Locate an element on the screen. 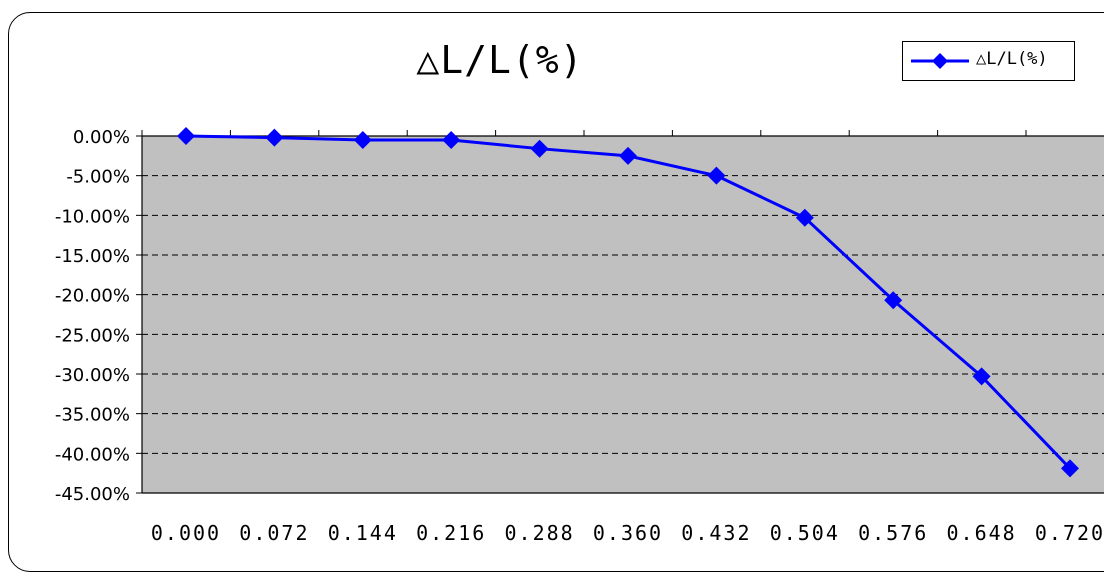 The height and width of the screenshot is (572, 1104). y-tick-label: -10.00% is located at coordinates (92, 216).